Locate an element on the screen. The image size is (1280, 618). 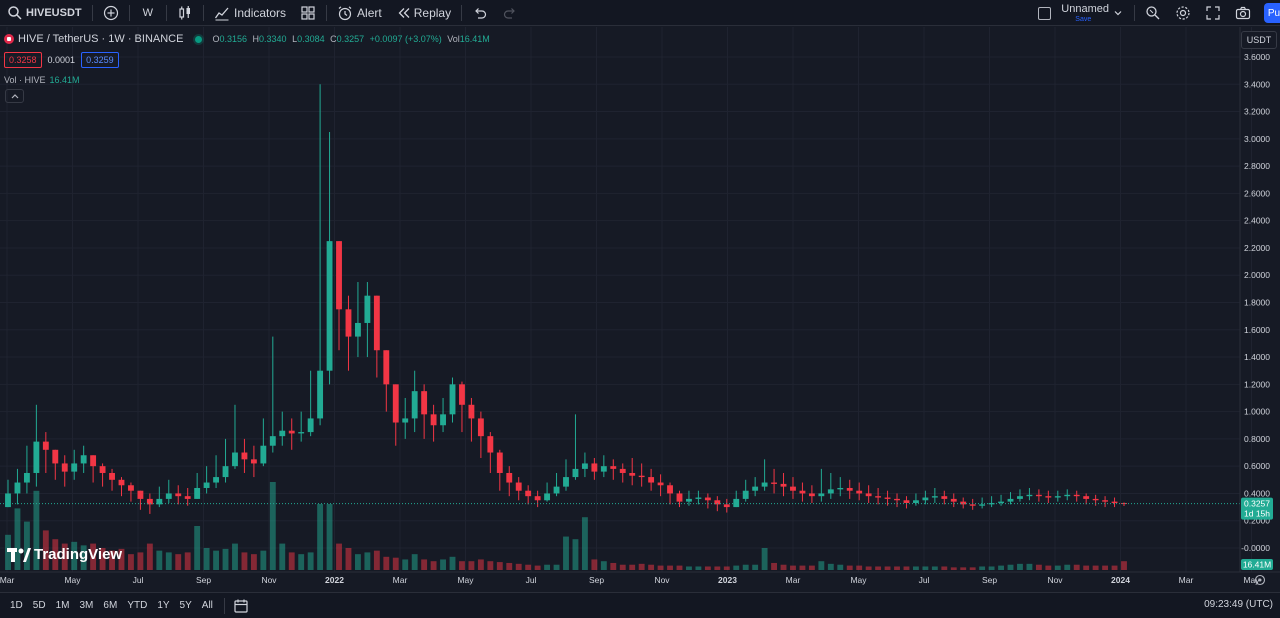
volume-legend: Vol · HIVE 16.41M is located at coordinates (42, 80).